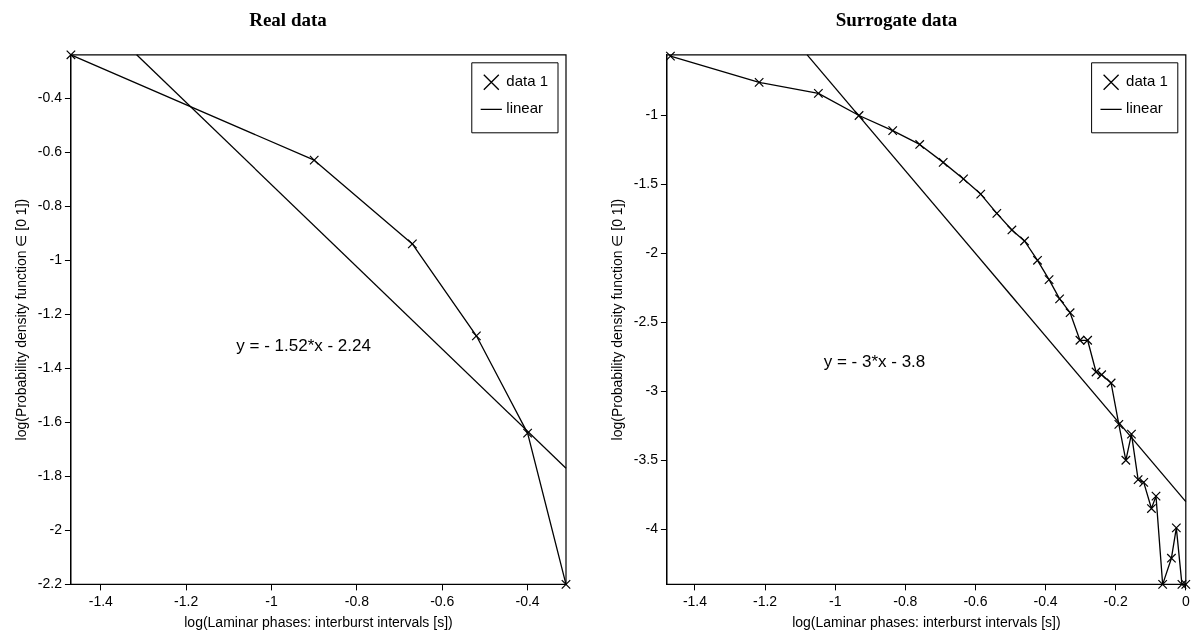 This screenshot has height=638, width=1193. Describe the element at coordinates (50, 367) in the screenshot. I see `y-tick-label: -1.4` at that location.